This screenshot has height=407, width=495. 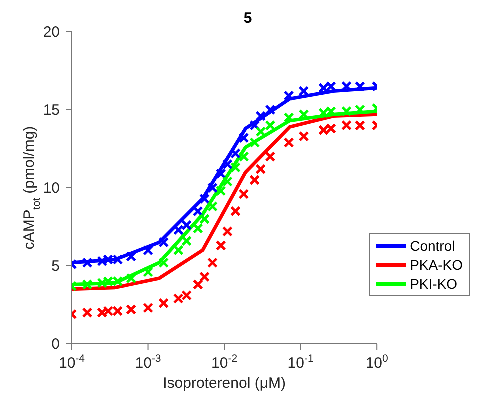 I want to click on y-tick-label: 5, so click(x=56, y=266).